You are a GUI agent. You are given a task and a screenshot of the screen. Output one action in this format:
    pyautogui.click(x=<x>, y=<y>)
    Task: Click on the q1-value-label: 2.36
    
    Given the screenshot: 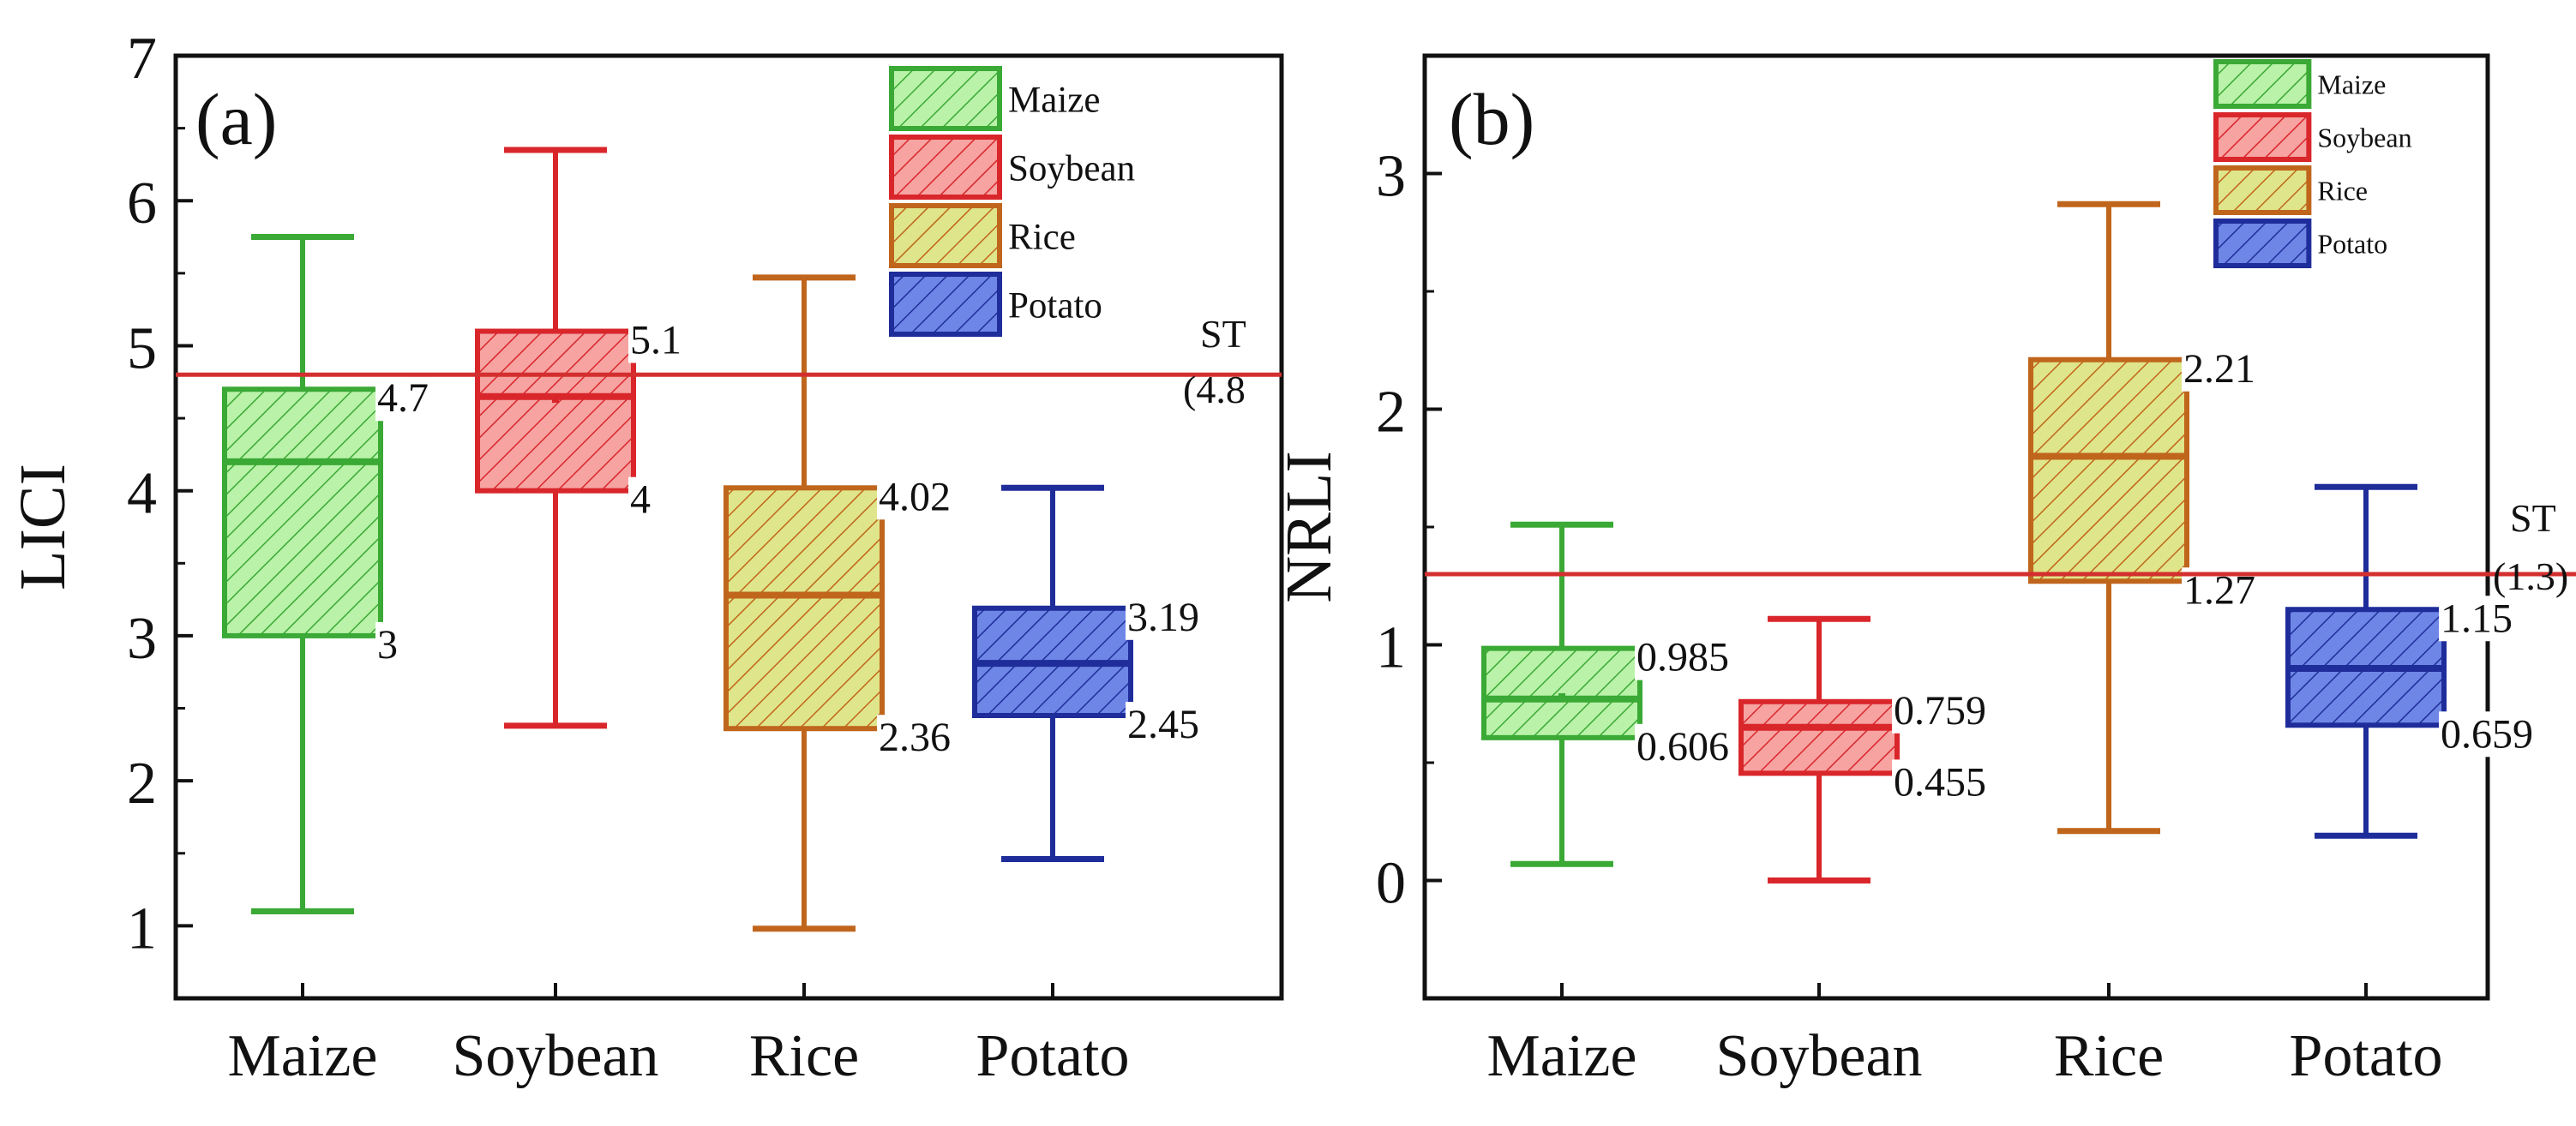 What is the action you would take?
    pyautogui.click(x=915, y=737)
    